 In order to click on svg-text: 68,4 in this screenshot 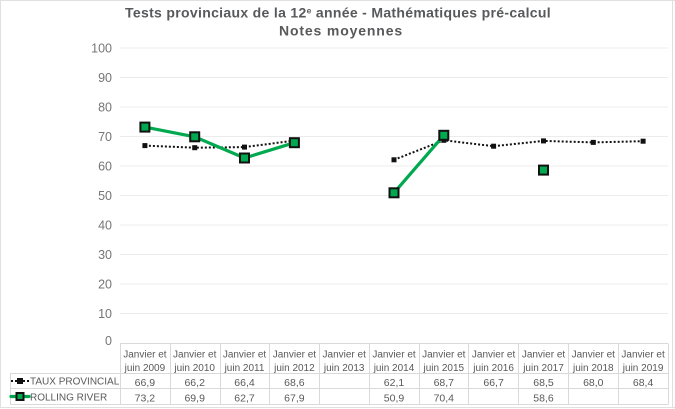, I will do `click(643, 383)`.